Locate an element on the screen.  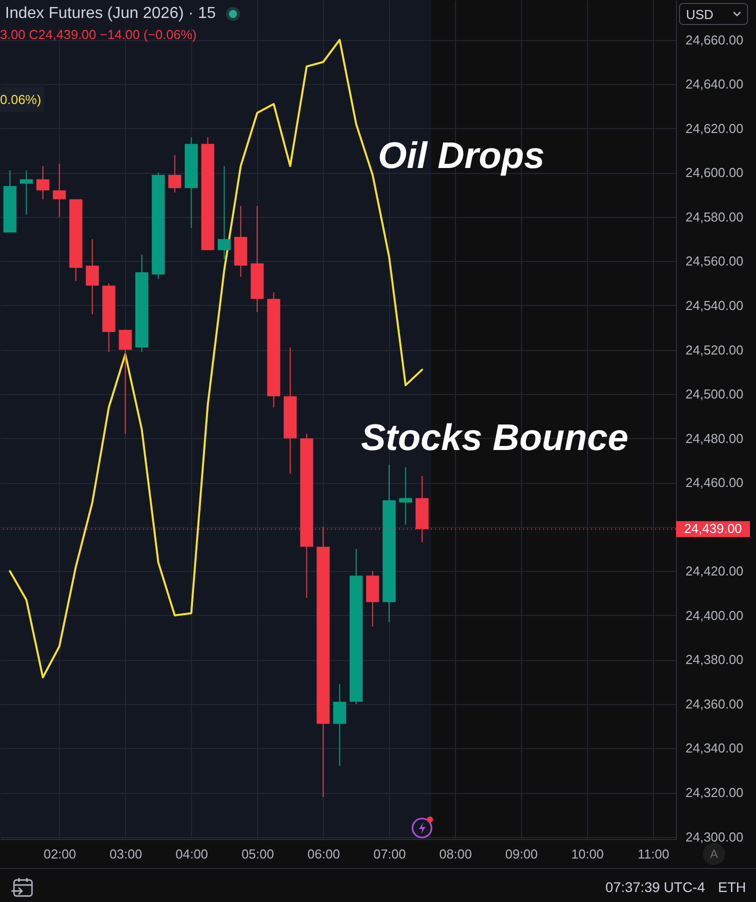
x-tick-label: 09:00 is located at coordinates (521, 854).